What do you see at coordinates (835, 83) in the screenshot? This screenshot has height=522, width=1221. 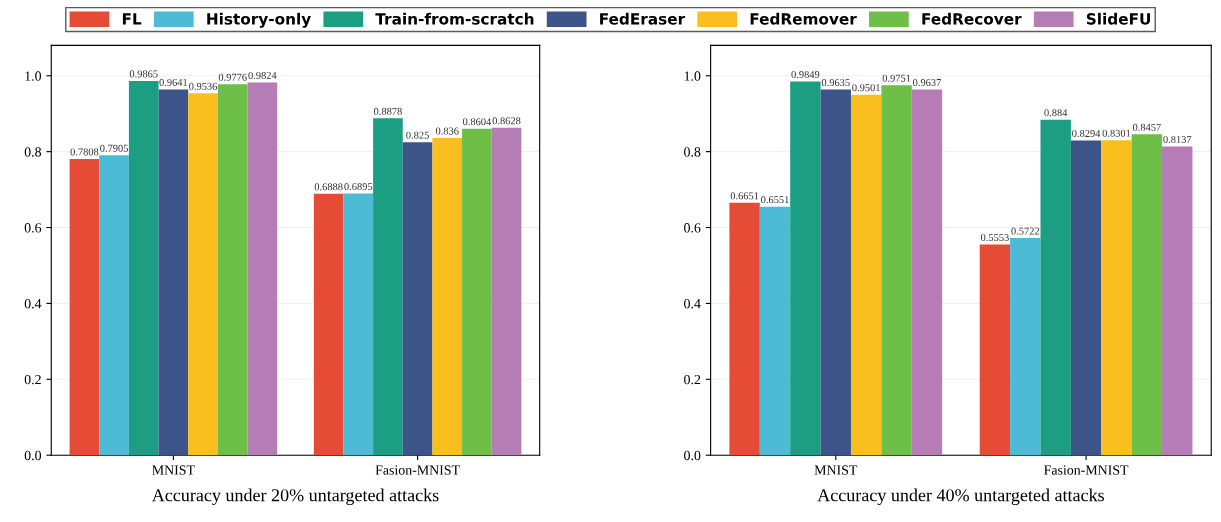 I see `data-label: 0.9635` at bounding box center [835, 83].